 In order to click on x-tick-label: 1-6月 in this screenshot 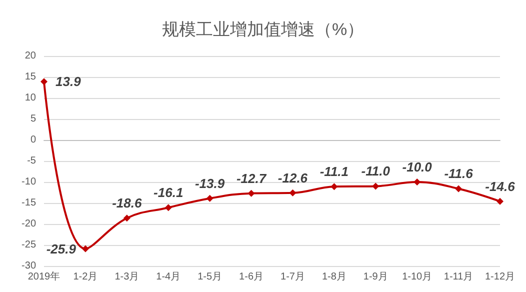, I will do `click(251, 277)`.